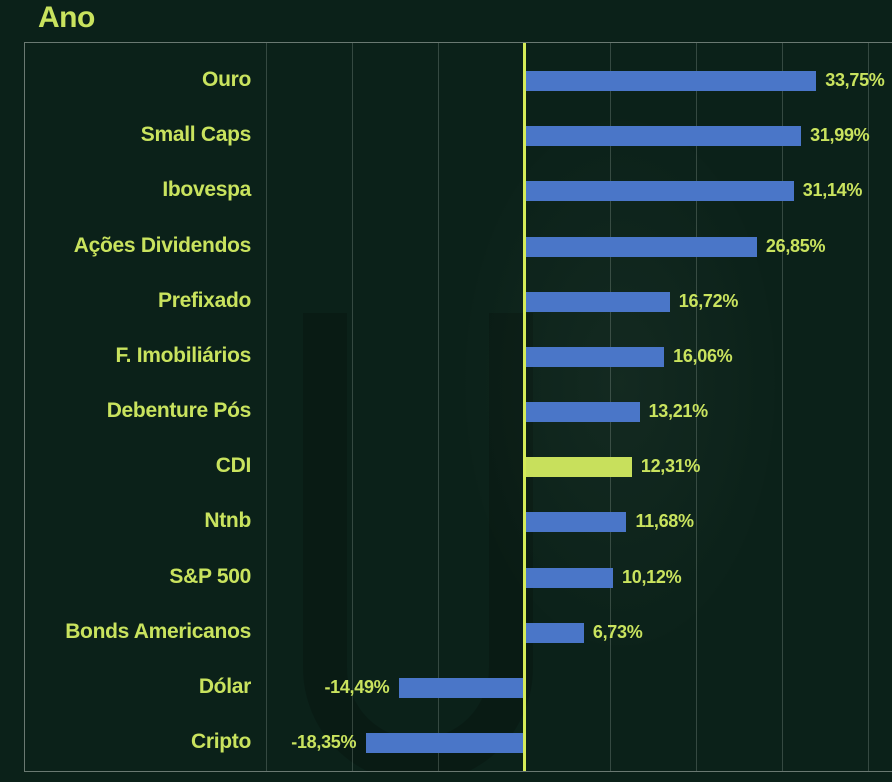  What do you see at coordinates (324, 742) in the screenshot?
I see `value-label: -18,35%` at bounding box center [324, 742].